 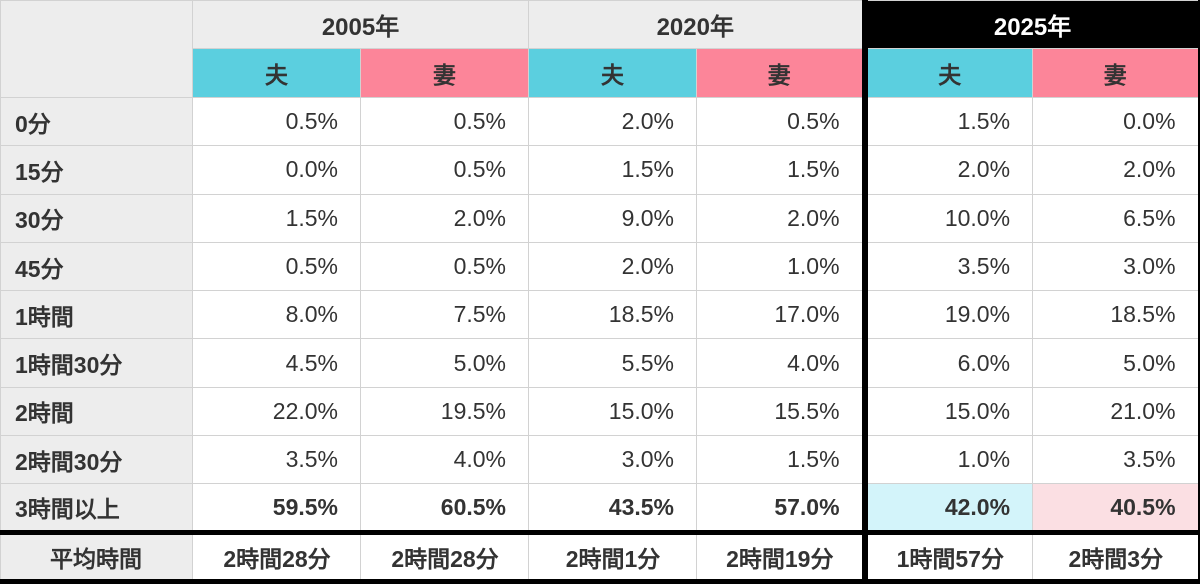 I want to click on table-row: 0分 0.5% 0.5% 2.0% 0.5% 1.5% 0.0%, so click(x=600, y=121).